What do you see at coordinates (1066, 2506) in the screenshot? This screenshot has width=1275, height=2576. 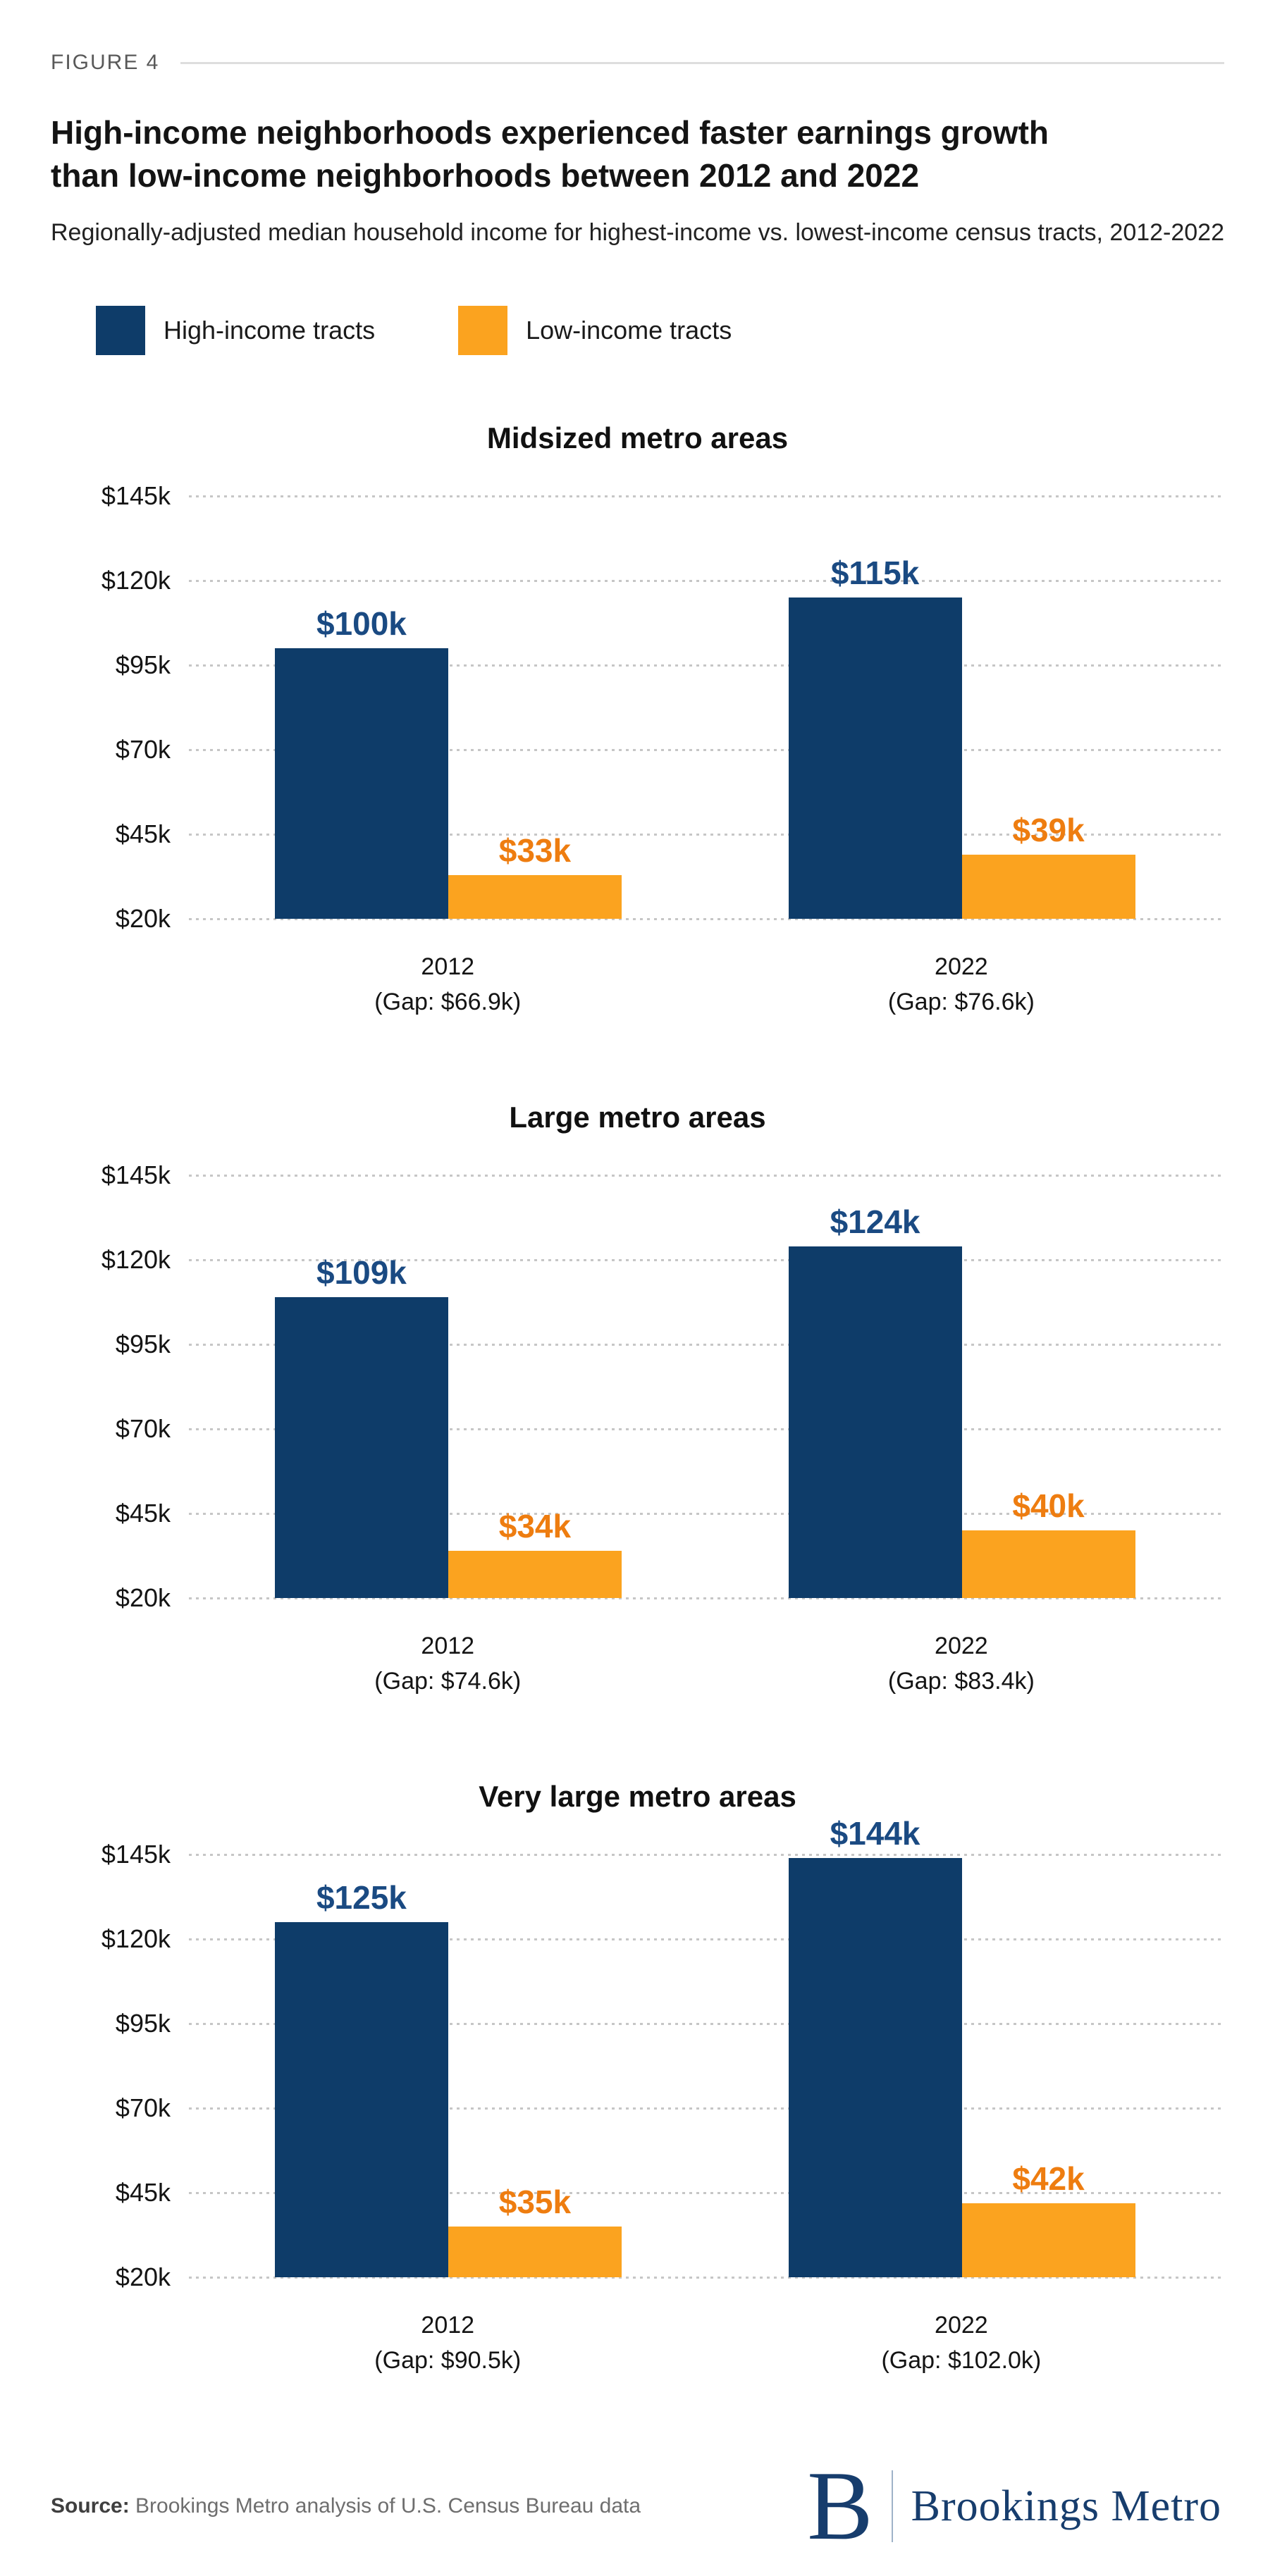 I see `logo-wordmark: Brookings Metro` at bounding box center [1066, 2506].